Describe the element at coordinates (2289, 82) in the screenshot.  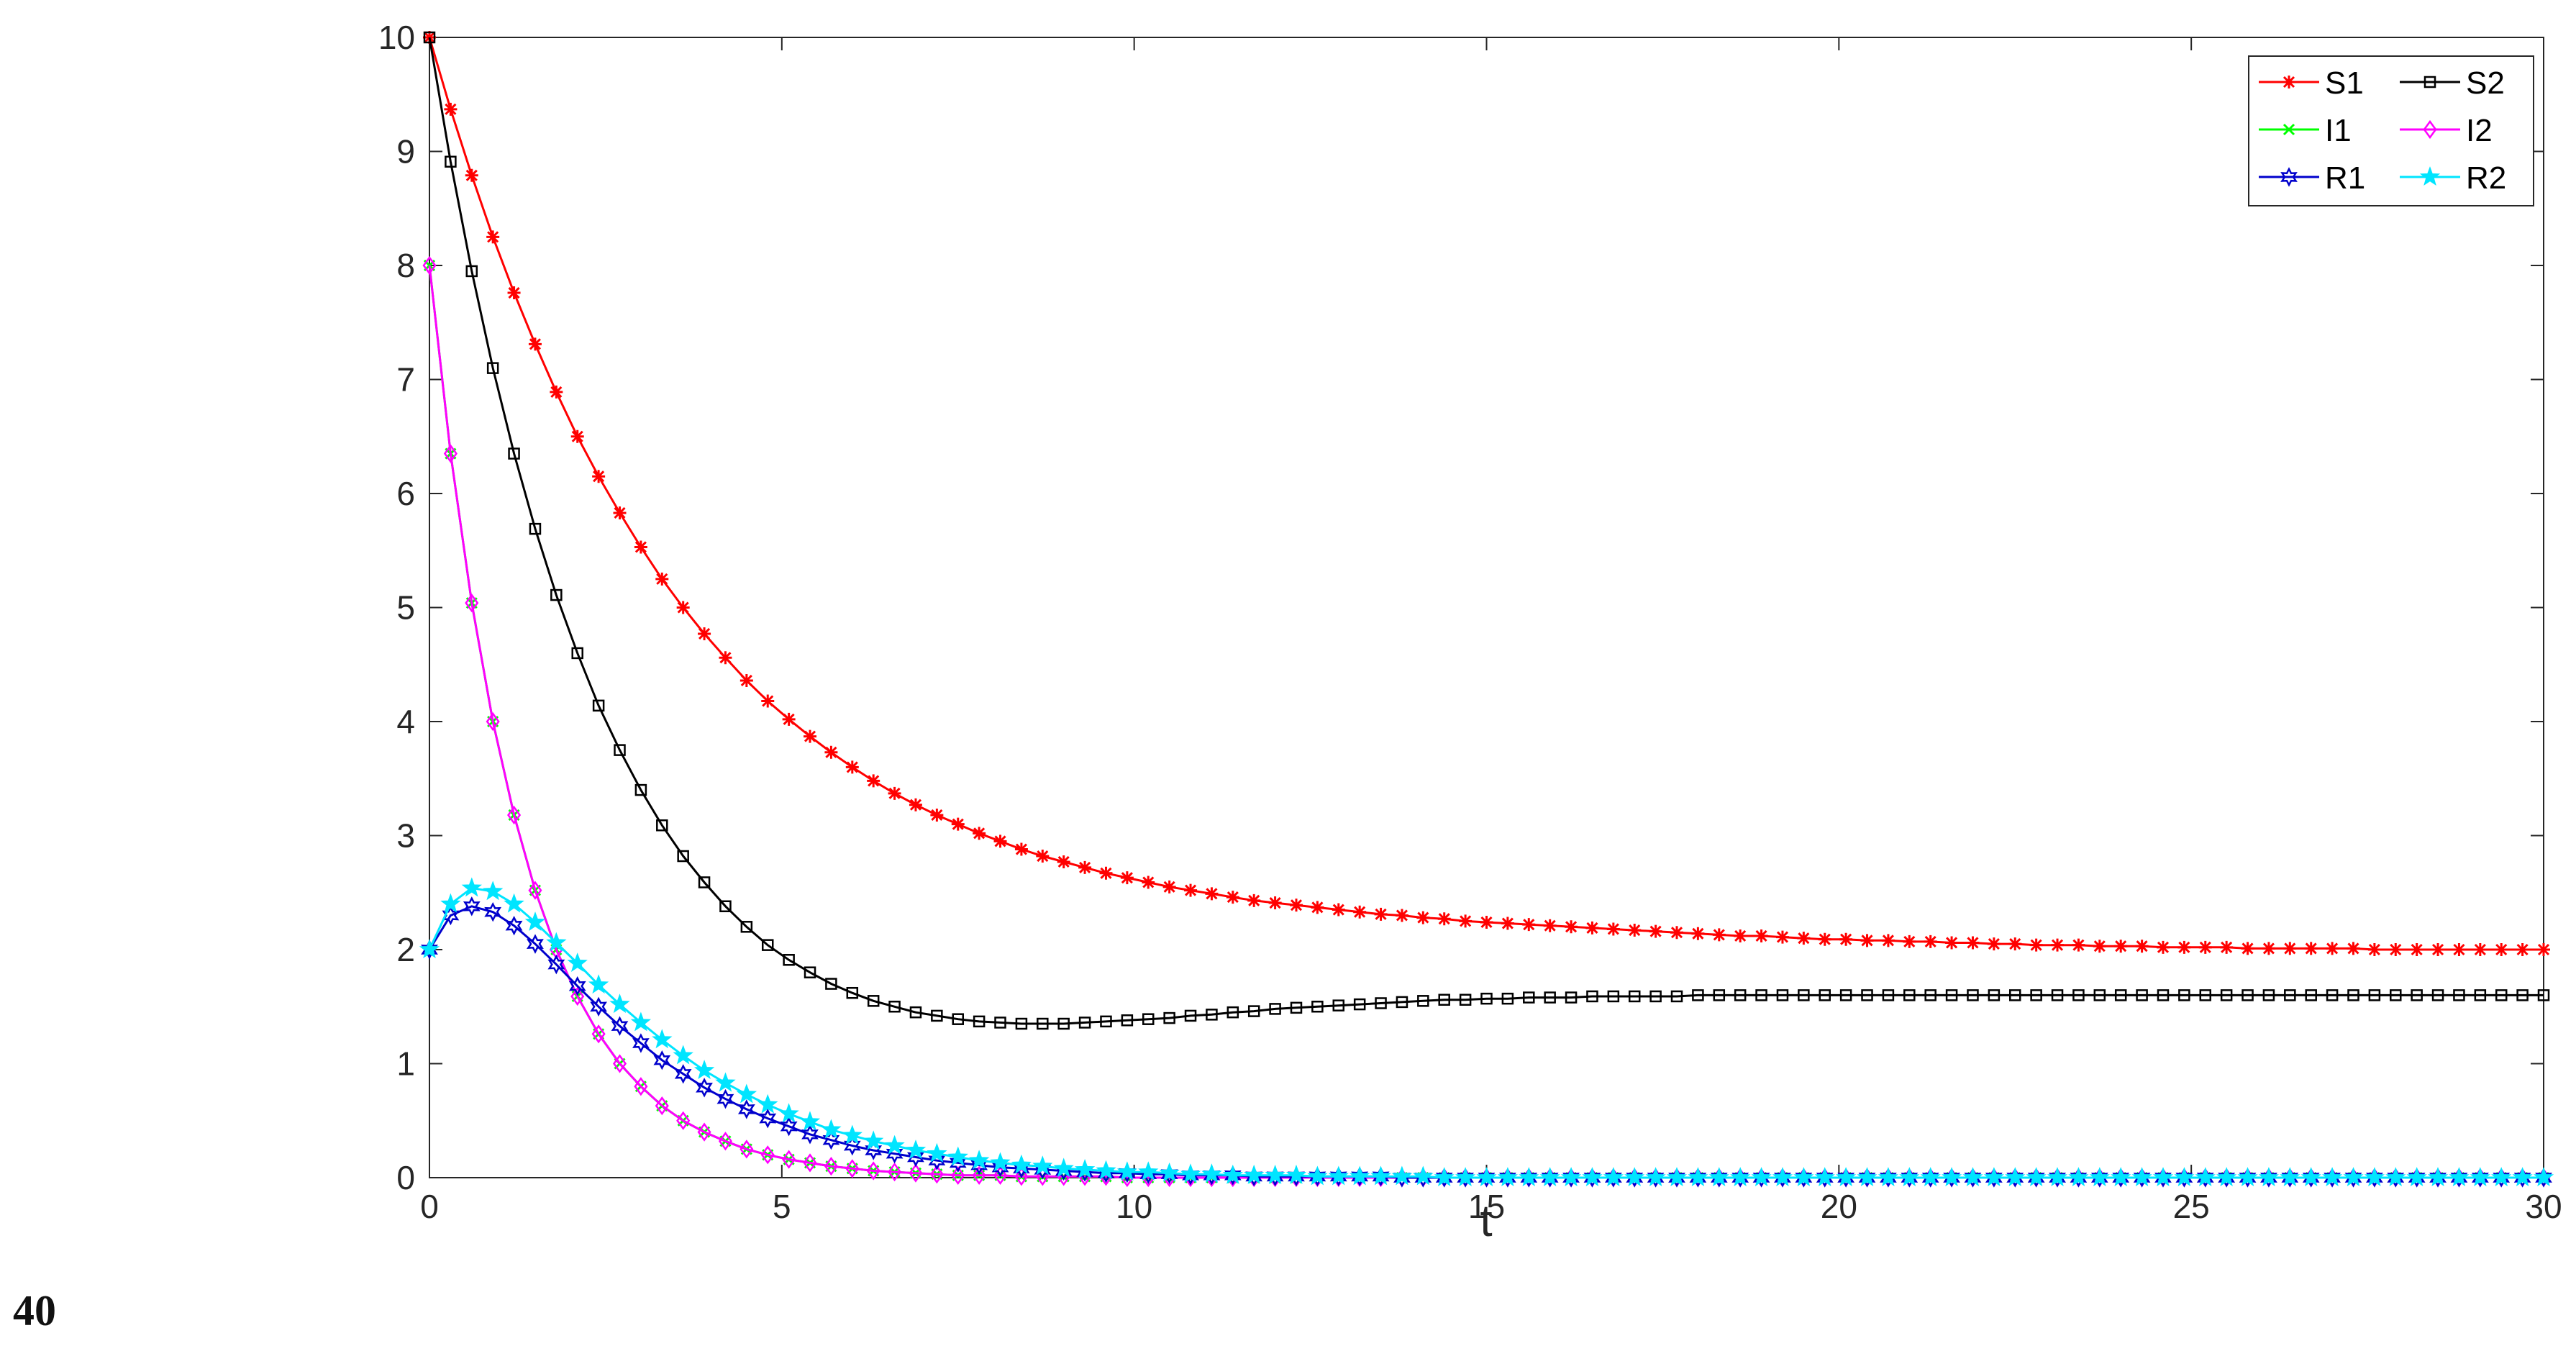
I see `legend-marker-s1` at that location.